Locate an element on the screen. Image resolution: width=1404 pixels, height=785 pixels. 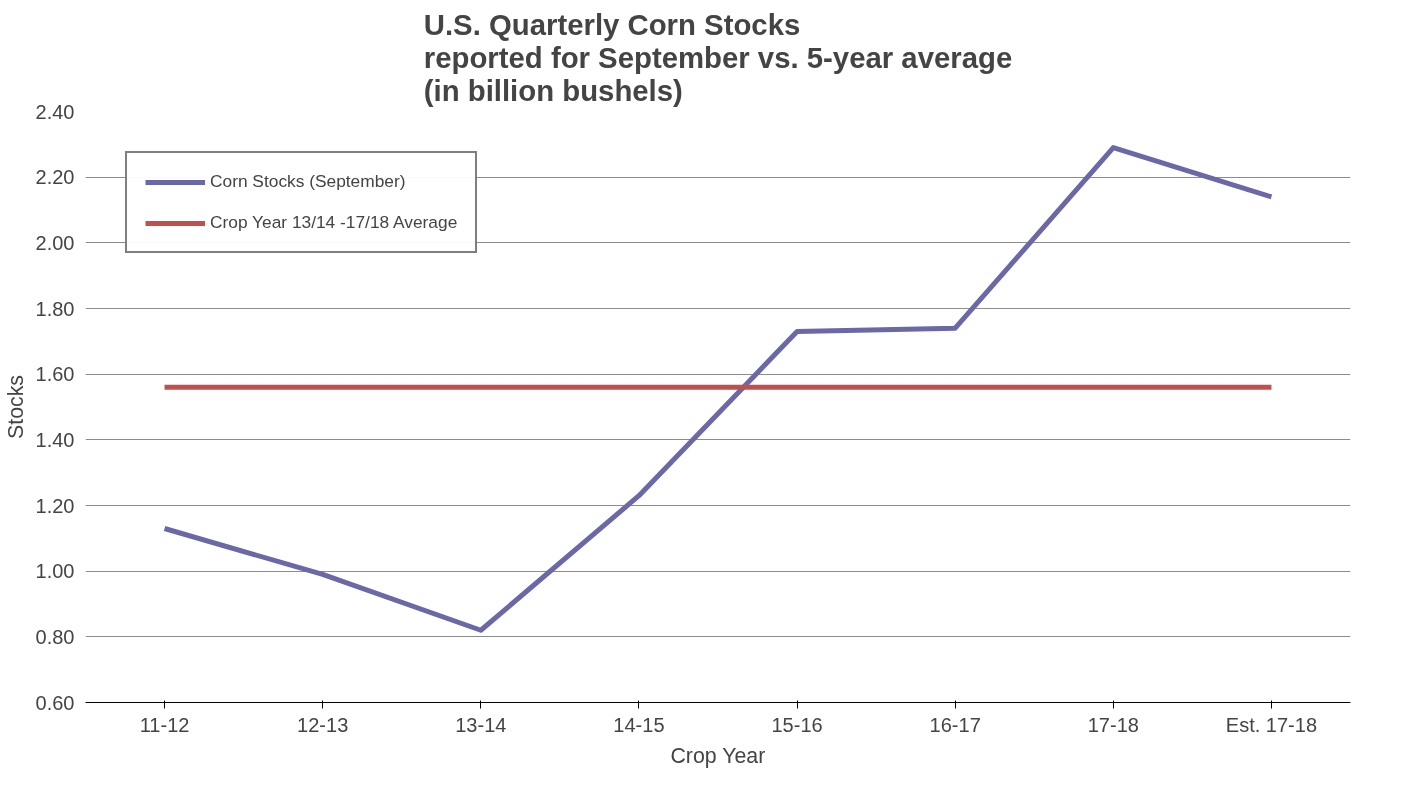
x-axis-title: Crop Year is located at coordinates (718, 755).